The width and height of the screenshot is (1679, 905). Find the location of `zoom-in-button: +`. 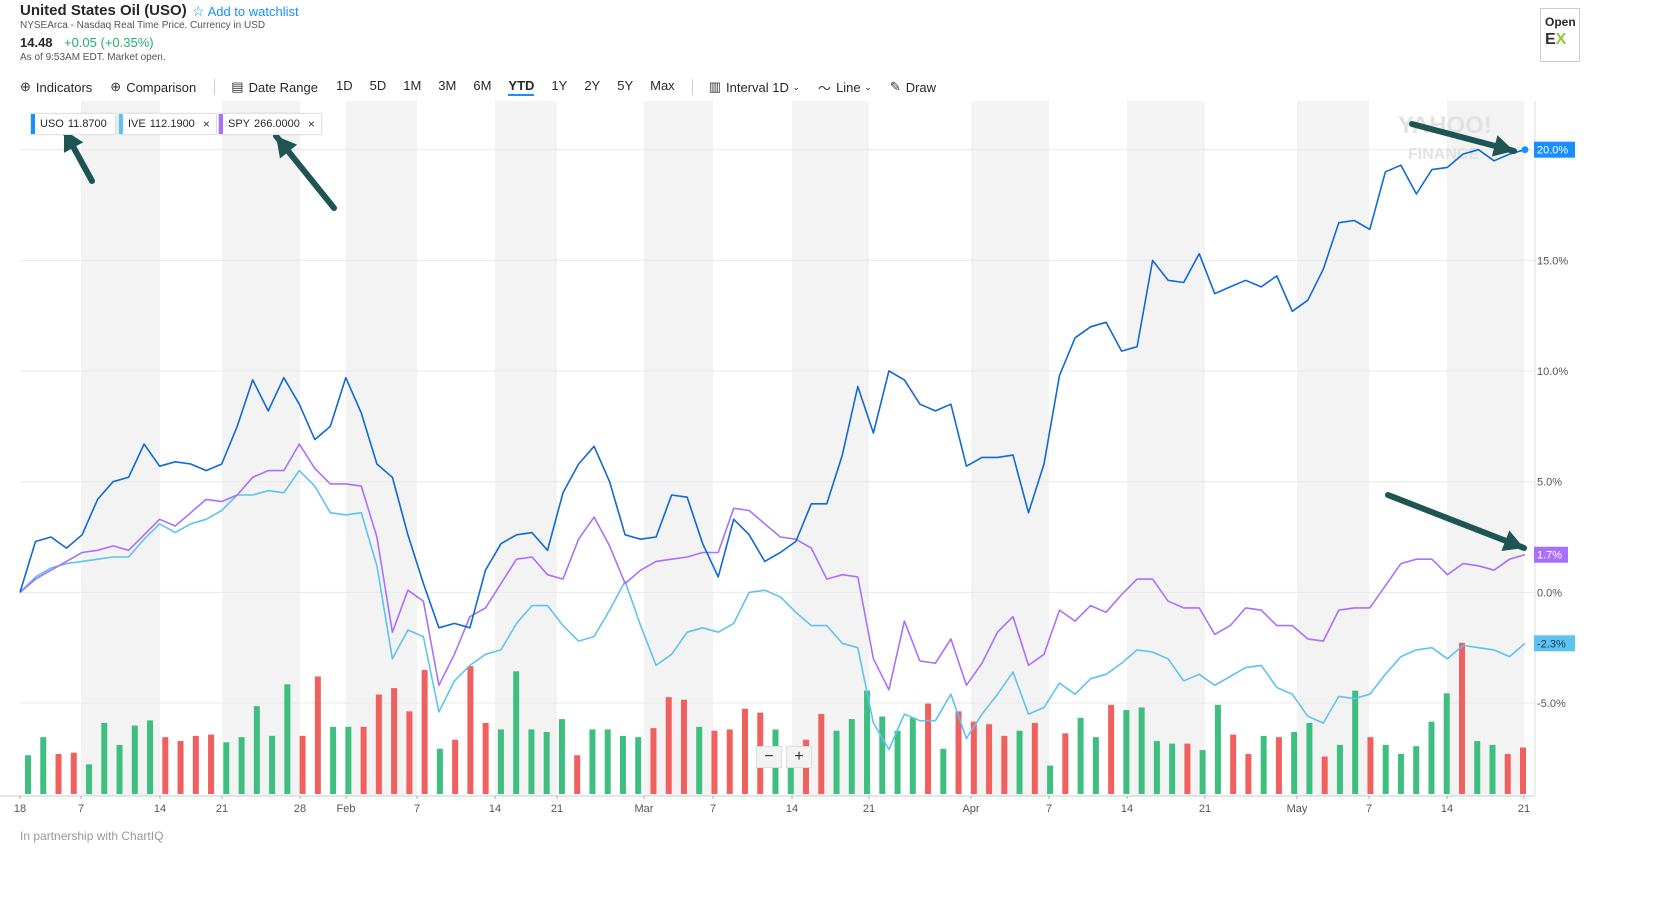

zoom-in-button: + is located at coordinates (799, 757).